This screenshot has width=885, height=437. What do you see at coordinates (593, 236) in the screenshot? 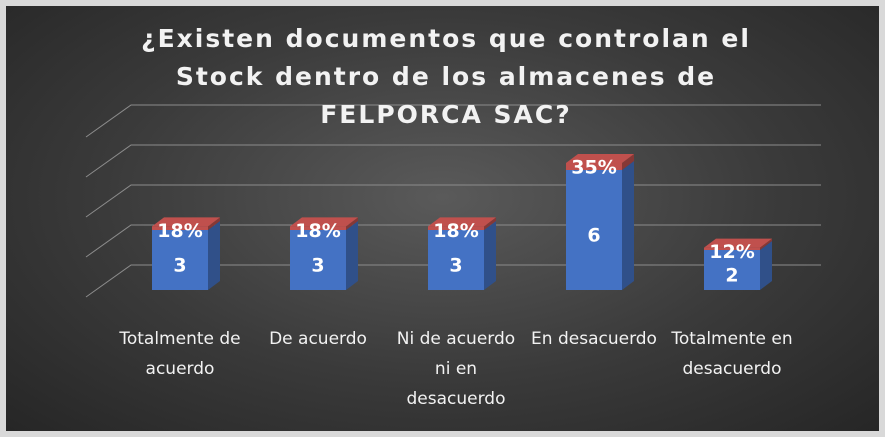
I see `data-label: 6` at bounding box center [593, 236].